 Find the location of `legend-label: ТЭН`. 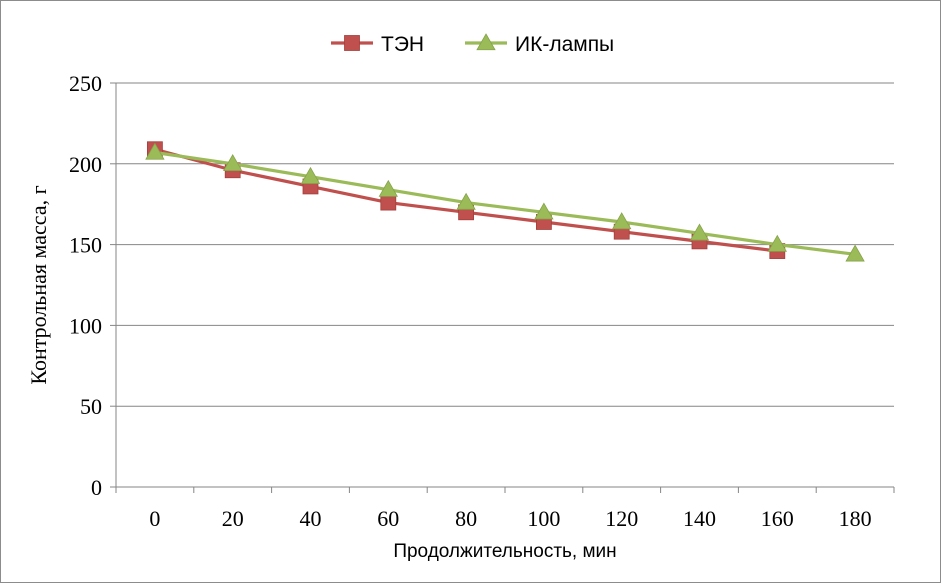

legend-label: ТЭН is located at coordinates (402, 44).